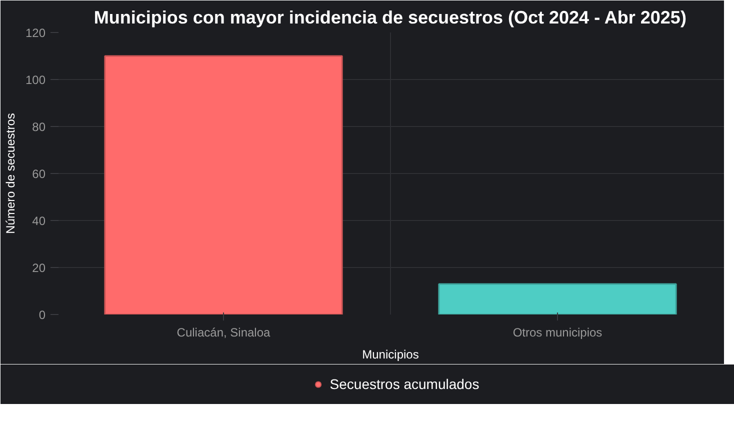 The height and width of the screenshot is (433, 734). I want to click on y-tick-label: 40, so click(39, 221).